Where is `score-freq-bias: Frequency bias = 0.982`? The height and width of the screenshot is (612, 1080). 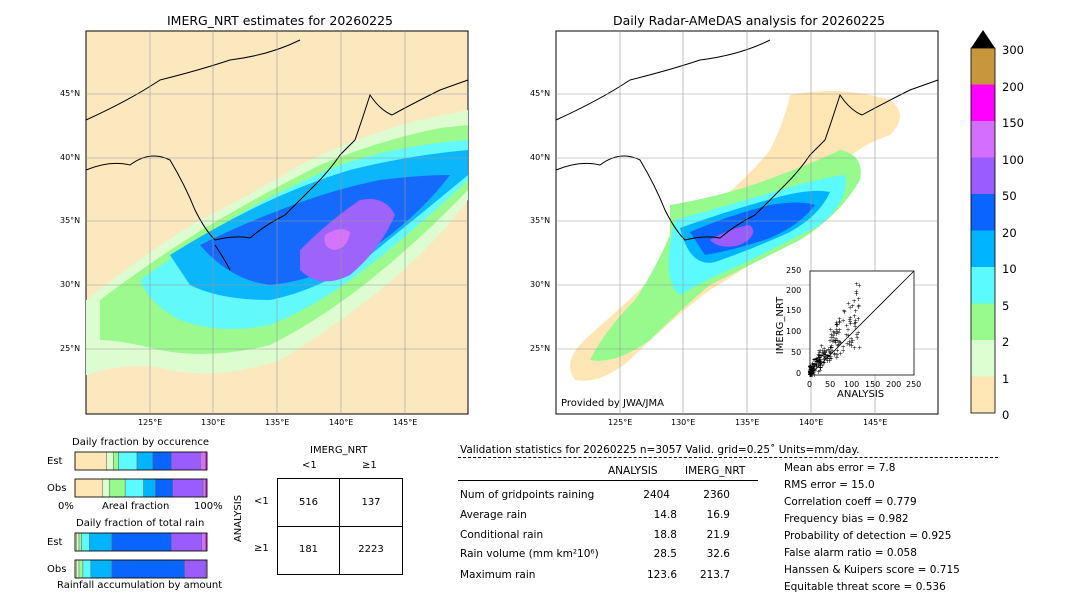
score-freq-bias: Frequency bias = 0.982 is located at coordinates (846, 519).